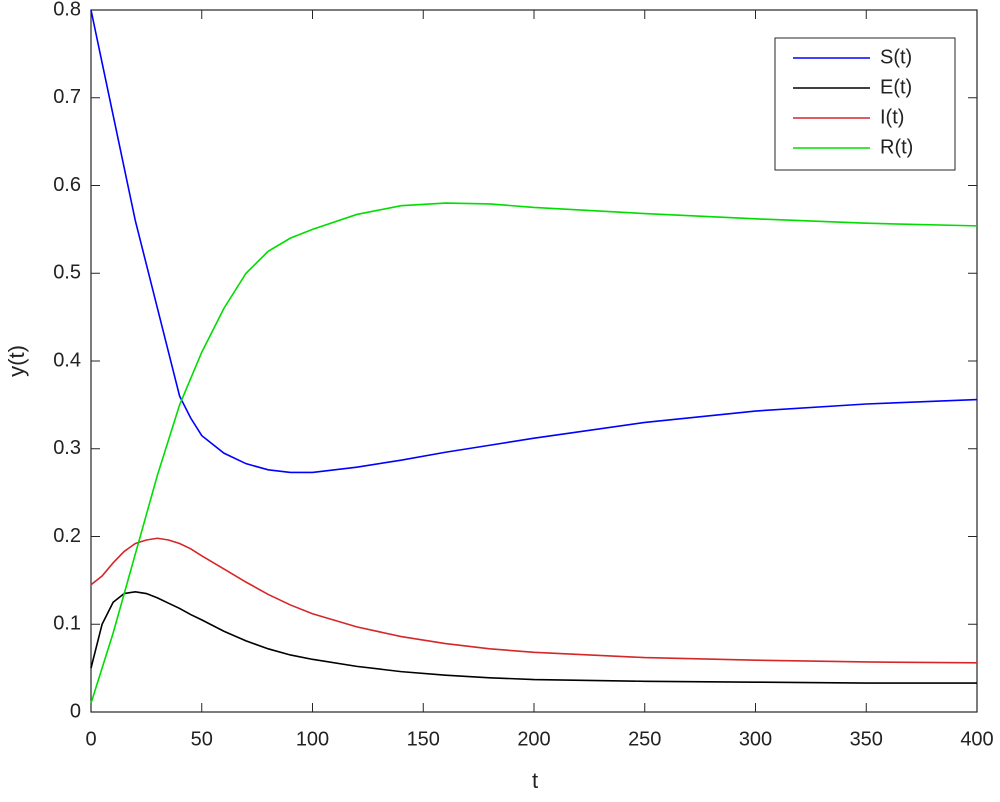 Image resolution: width=1000 pixels, height=802 pixels. I want to click on x-axis-label: t, so click(535, 780).